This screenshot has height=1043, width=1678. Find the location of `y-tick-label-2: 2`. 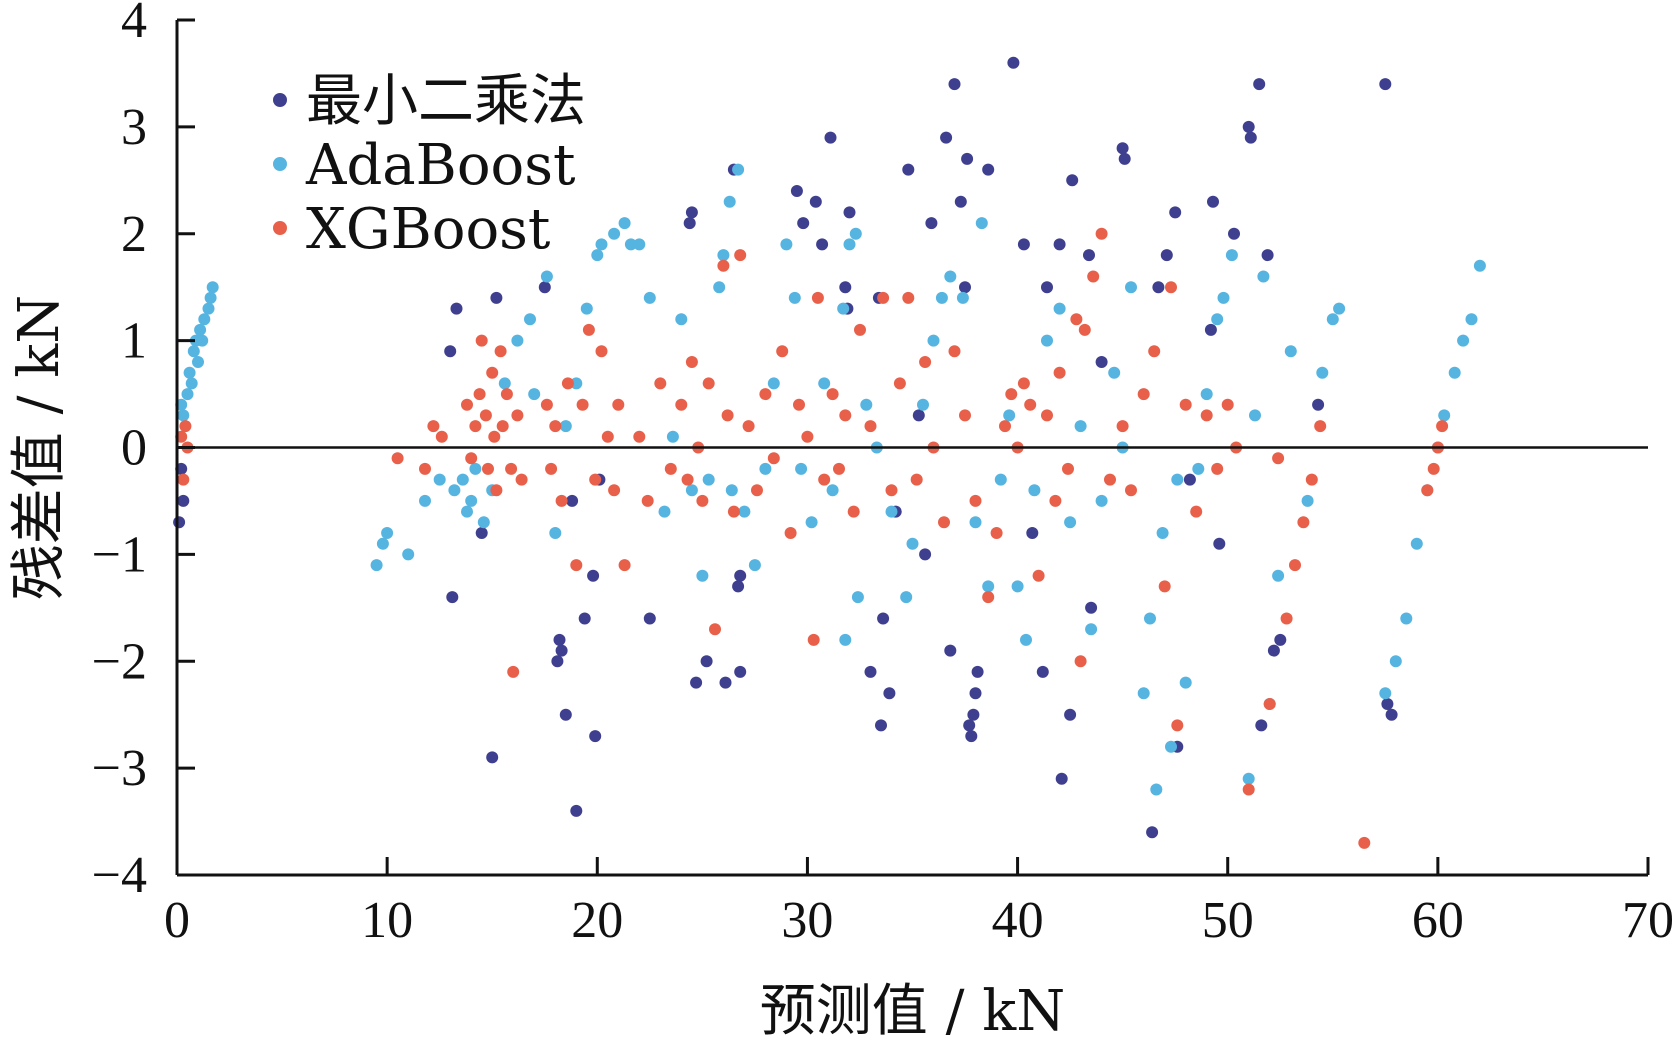

y-tick-label-2: 2 is located at coordinates (134, 234).